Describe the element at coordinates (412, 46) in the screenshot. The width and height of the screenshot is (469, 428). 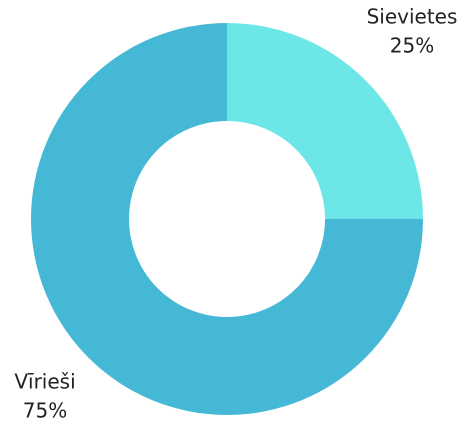
I see `slice-value-label: 25%` at that location.